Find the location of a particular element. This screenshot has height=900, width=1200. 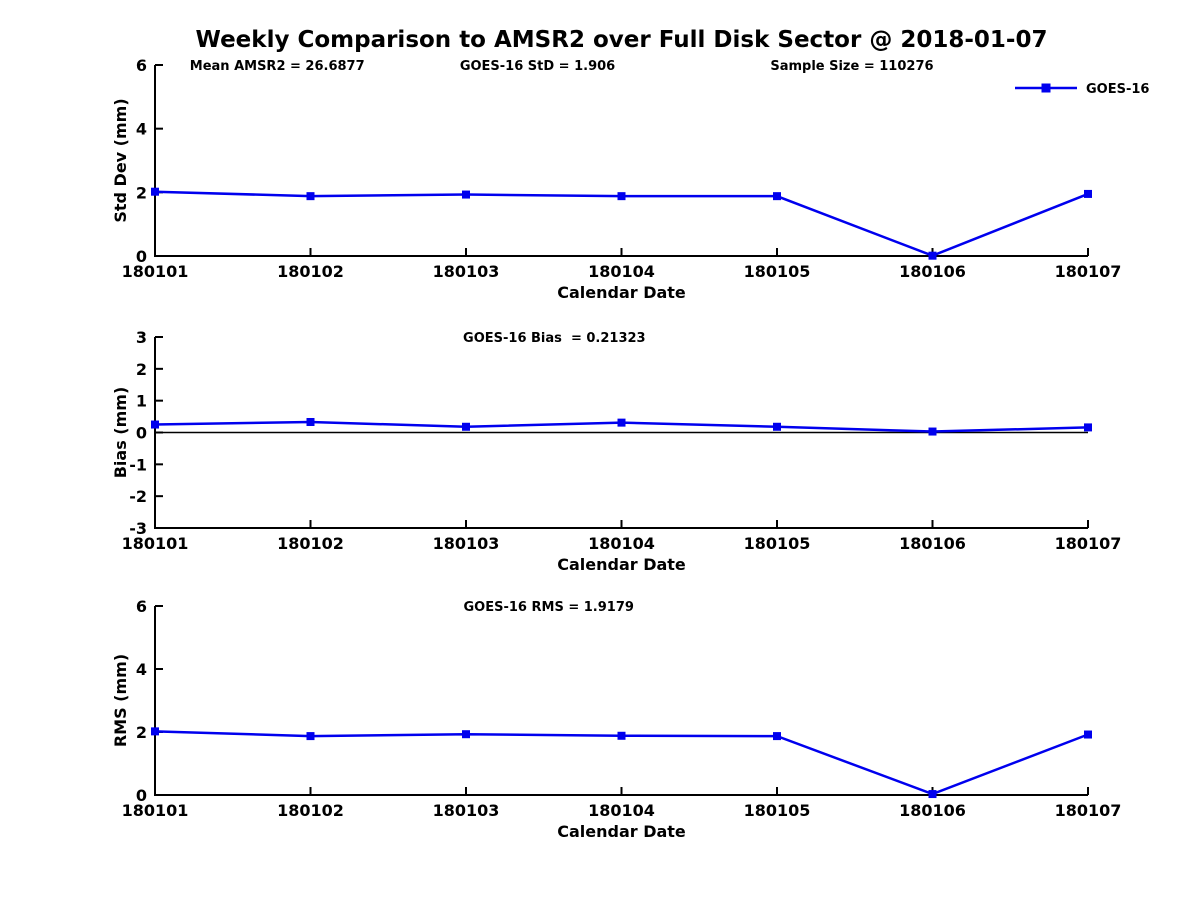

y-axis-title: Bias (mm) is located at coordinates (120, 433).